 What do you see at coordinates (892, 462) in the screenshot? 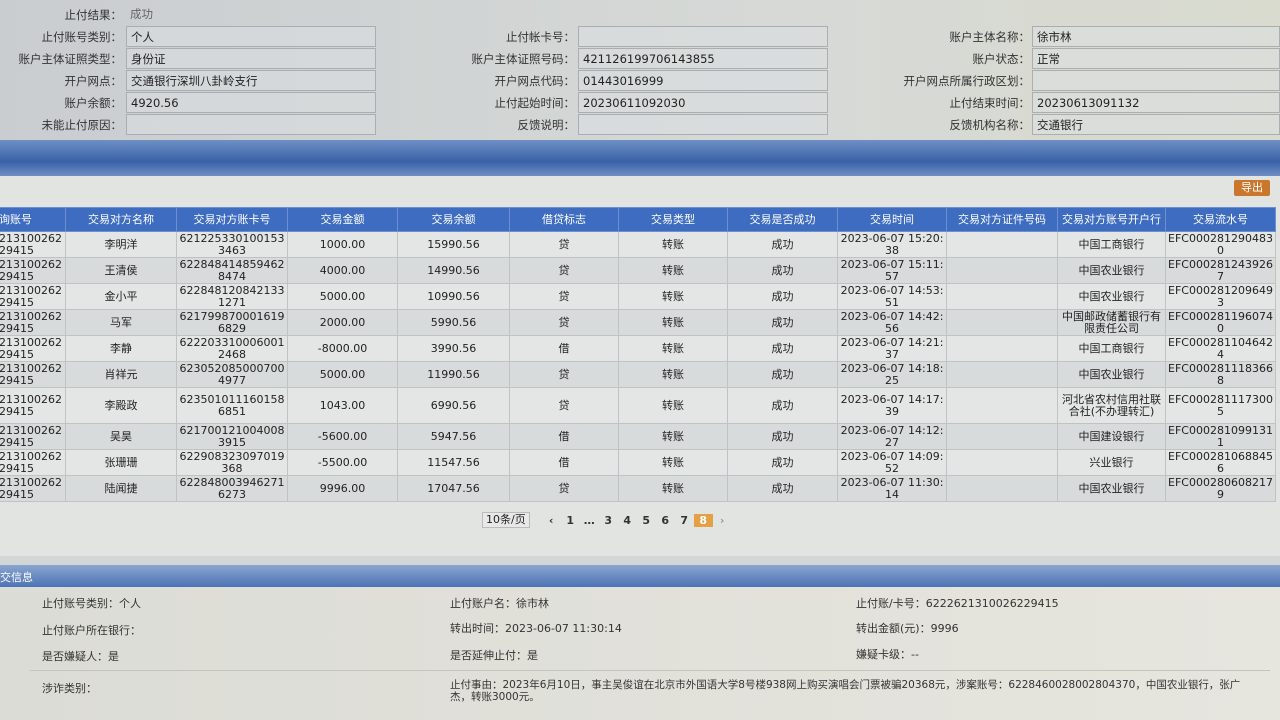
I see `table-cell: 2023-06-07 14:09:52` at bounding box center [892, 462].